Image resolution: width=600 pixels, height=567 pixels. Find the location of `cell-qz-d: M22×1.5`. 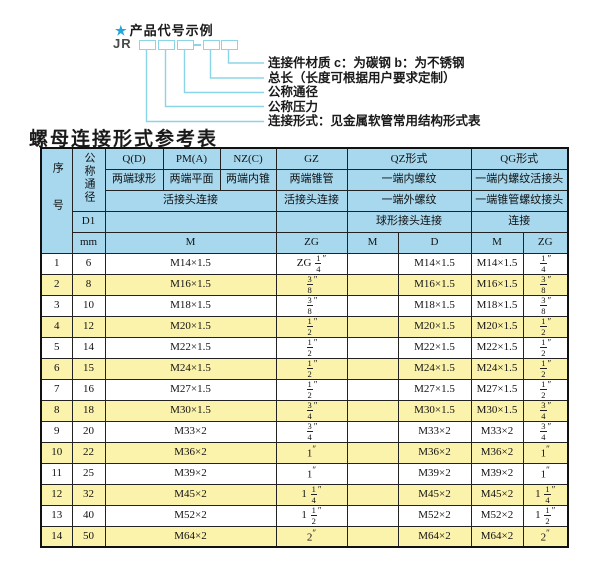

cell-qz-d: M22×1.5 is located at coordinates (434, 347).